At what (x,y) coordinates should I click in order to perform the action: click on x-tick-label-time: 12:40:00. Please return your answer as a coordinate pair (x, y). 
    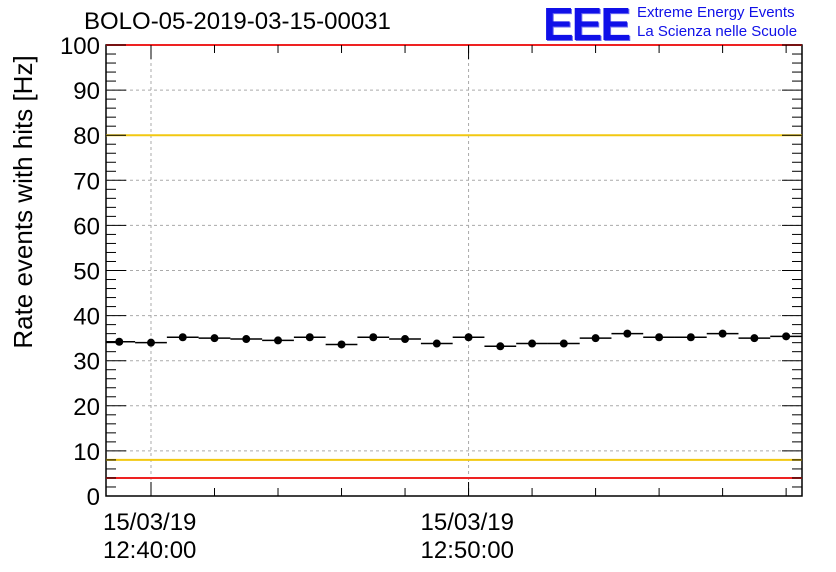
    Looking at the image, I should click on (149, 550).